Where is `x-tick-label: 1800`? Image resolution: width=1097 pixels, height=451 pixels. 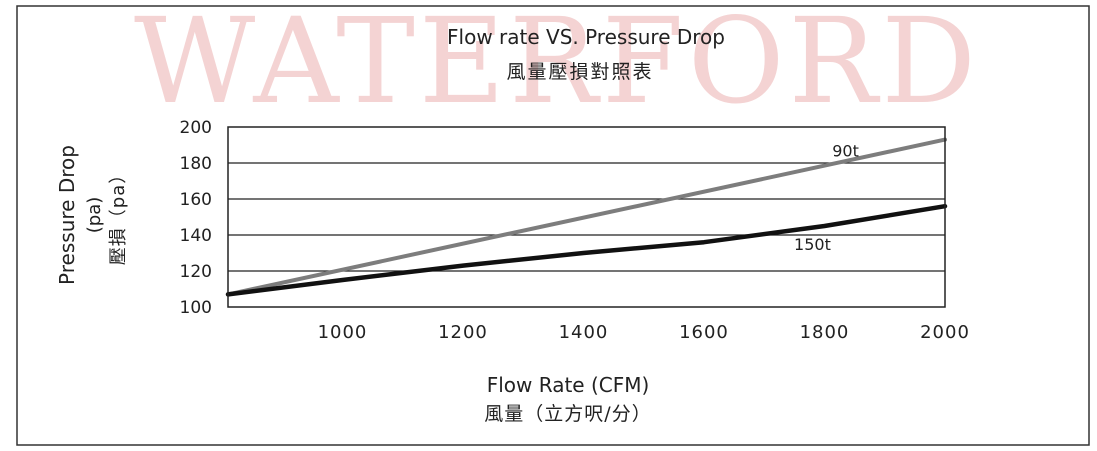
x-tick-label: 1800 is located at coordinates (825, 332).